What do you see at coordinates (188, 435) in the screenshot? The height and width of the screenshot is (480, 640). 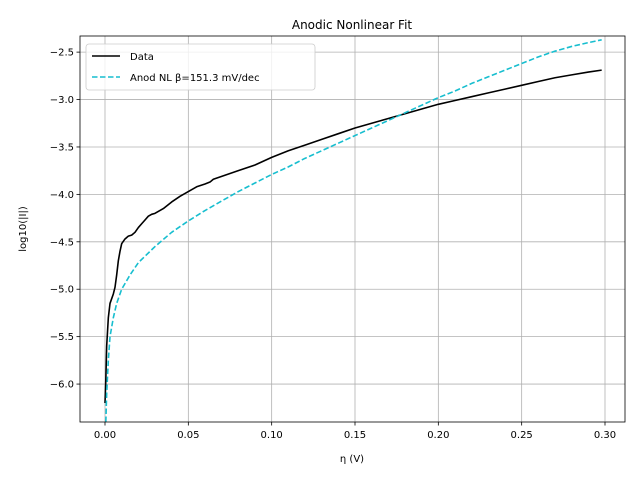 I see `x-tick-label: 0.05` at bounding box center [188, 435].